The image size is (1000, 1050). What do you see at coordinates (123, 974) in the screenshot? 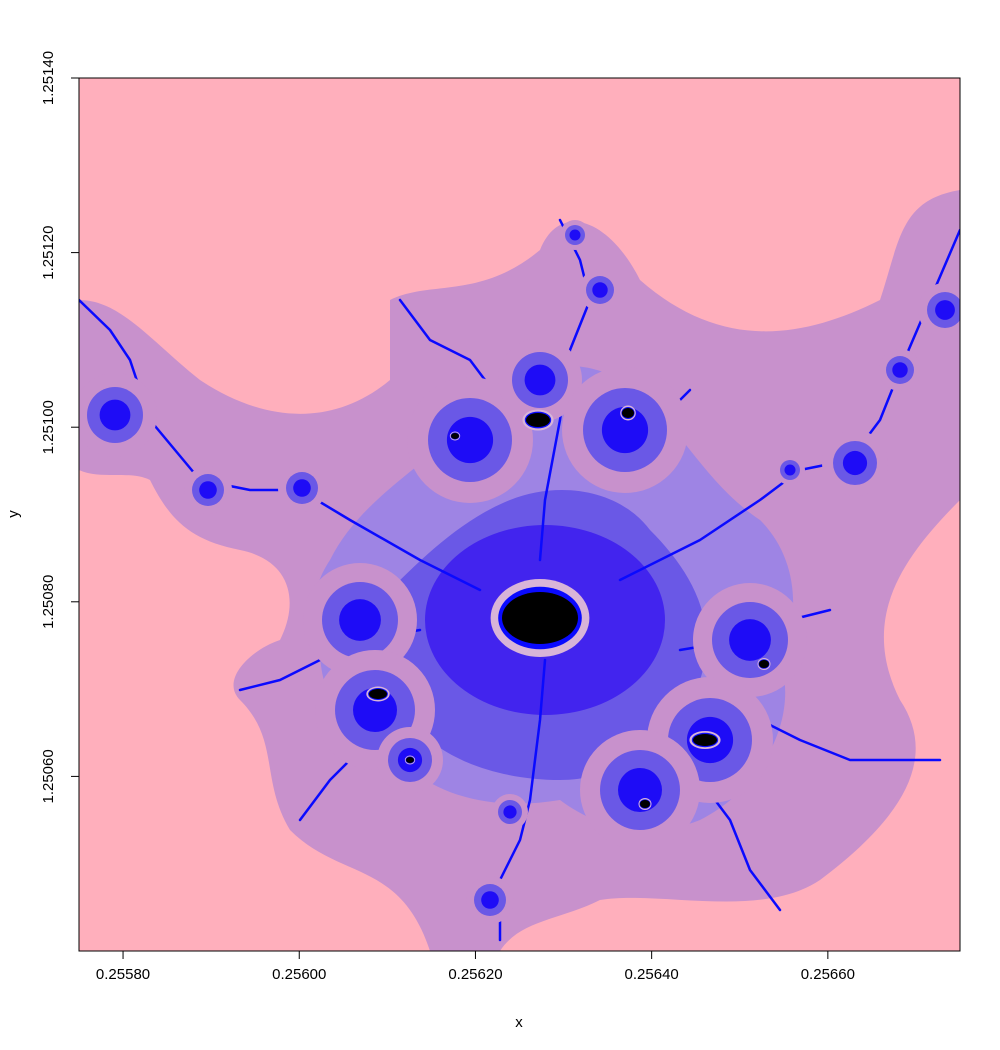
I see `x-tick-label: 0.25580` at bounding box center [123, 974].